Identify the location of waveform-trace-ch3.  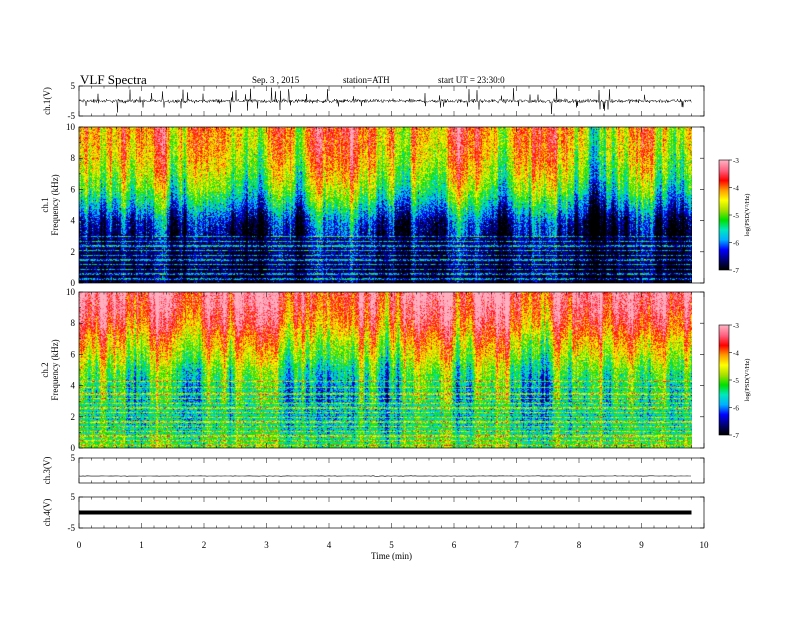
(384, 476).